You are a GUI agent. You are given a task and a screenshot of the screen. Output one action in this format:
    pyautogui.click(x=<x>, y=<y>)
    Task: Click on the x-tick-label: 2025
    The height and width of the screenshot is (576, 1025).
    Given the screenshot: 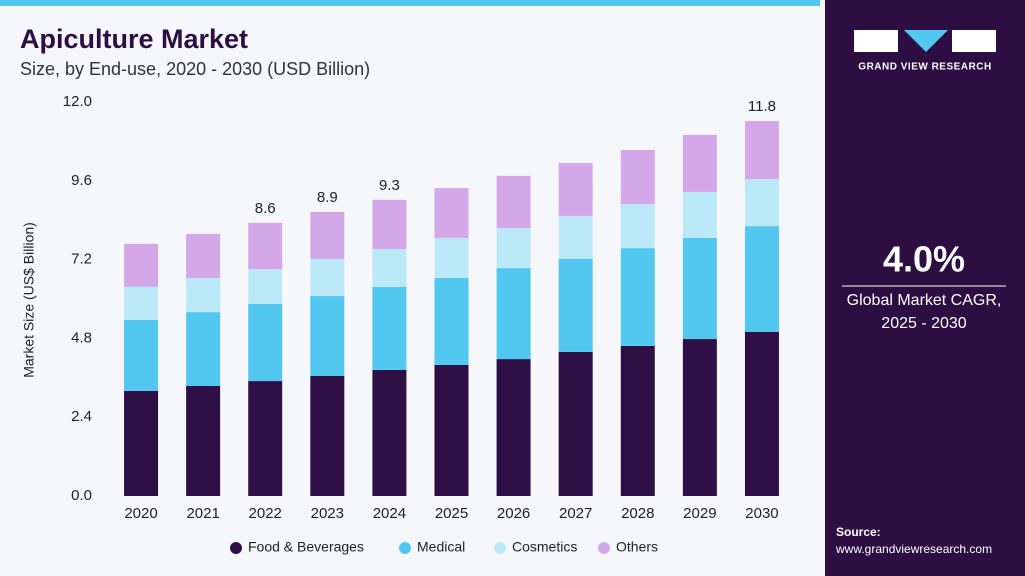 What is the action you would take?
    pyautogui.click(x=451, y=513)
    